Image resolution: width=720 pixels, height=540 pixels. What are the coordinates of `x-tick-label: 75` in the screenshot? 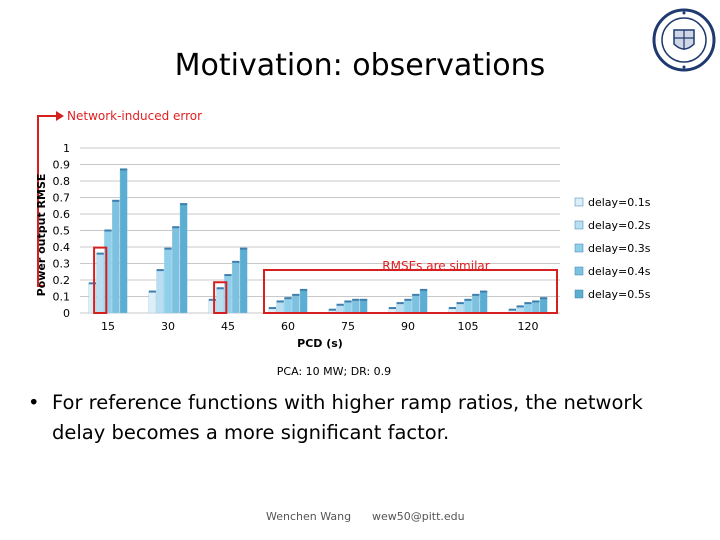 It's located at (348, 326).